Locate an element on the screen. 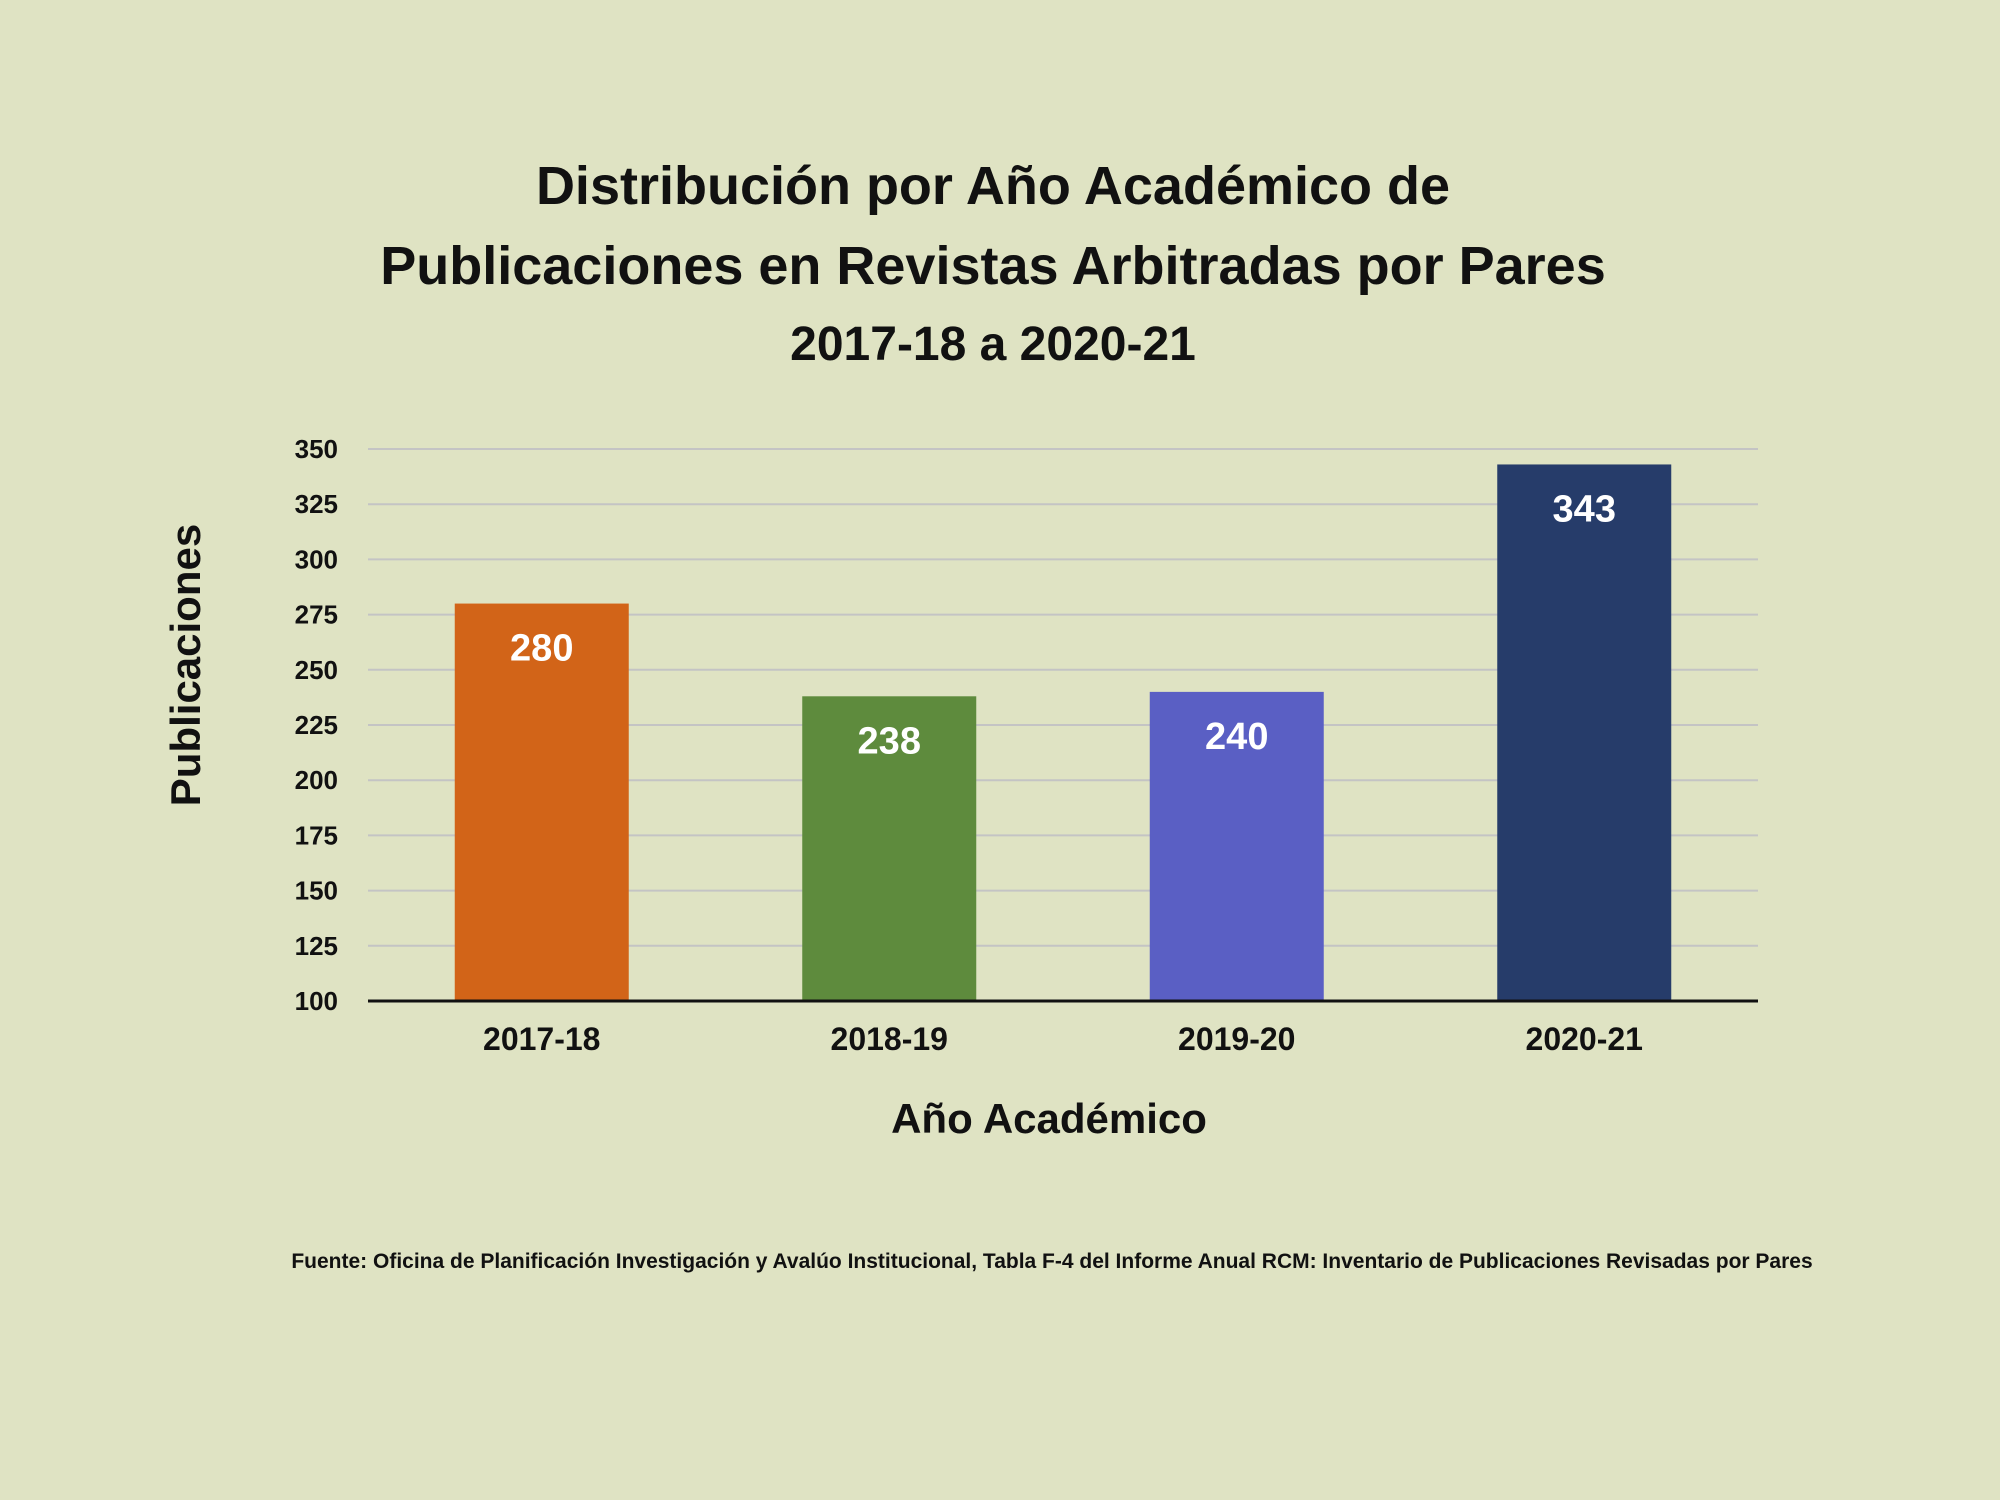  x-axis-ticks: 2017-18 2018-19 2019-20 2020-21 is located at coordinates (1063, 1039).